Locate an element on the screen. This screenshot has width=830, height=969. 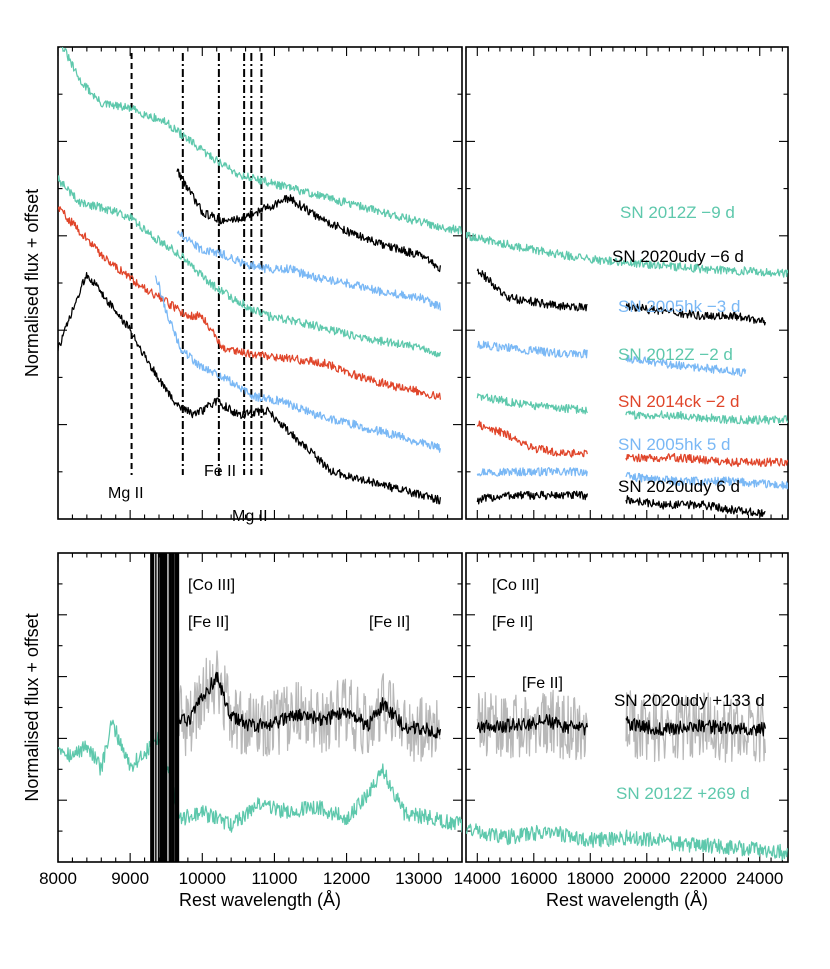
series-label: SN 2005hk 5 d is located at coordinates (674, 444).